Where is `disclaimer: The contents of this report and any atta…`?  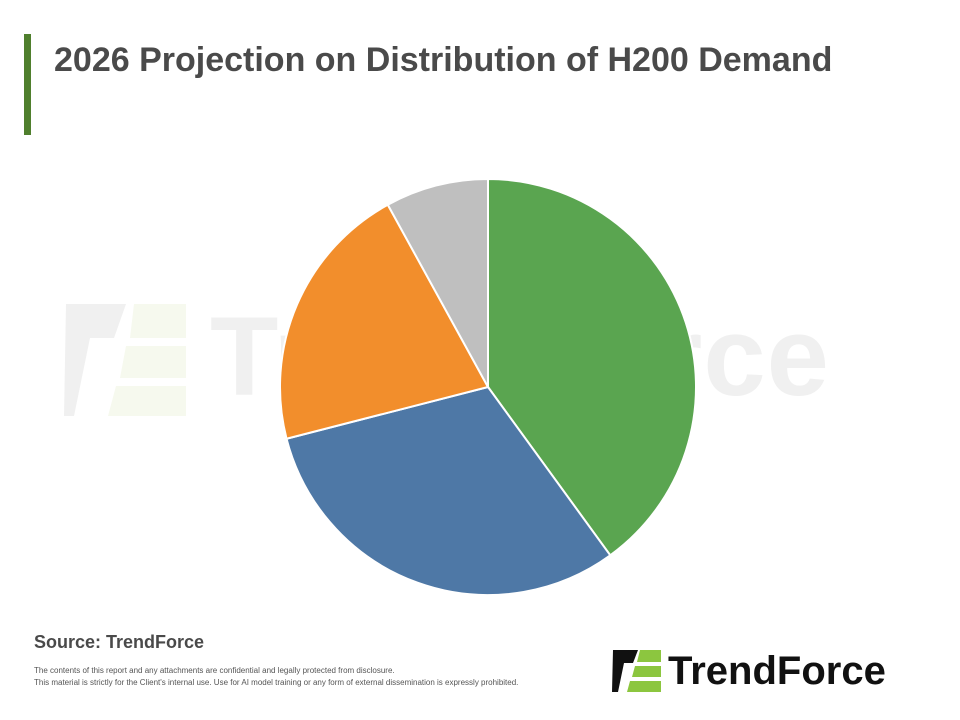 disclaimer: The contents of this report and any atta… is located at coordinates (276, 677).